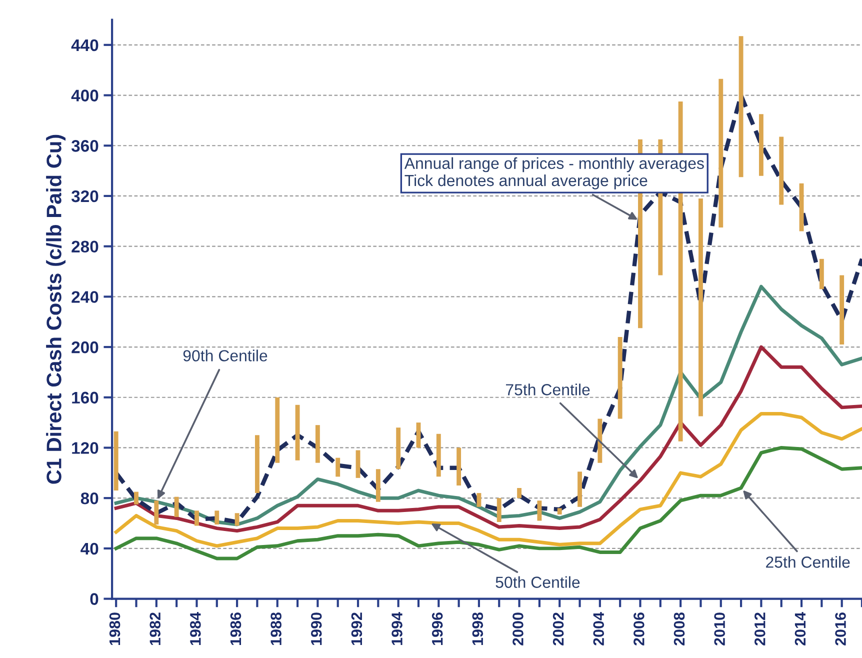 This screenshot has height=658, width=862. I want to click on y-axis-title: C1 Direct Cash Costs (c/lb Paid Cu), so click(56, 309).